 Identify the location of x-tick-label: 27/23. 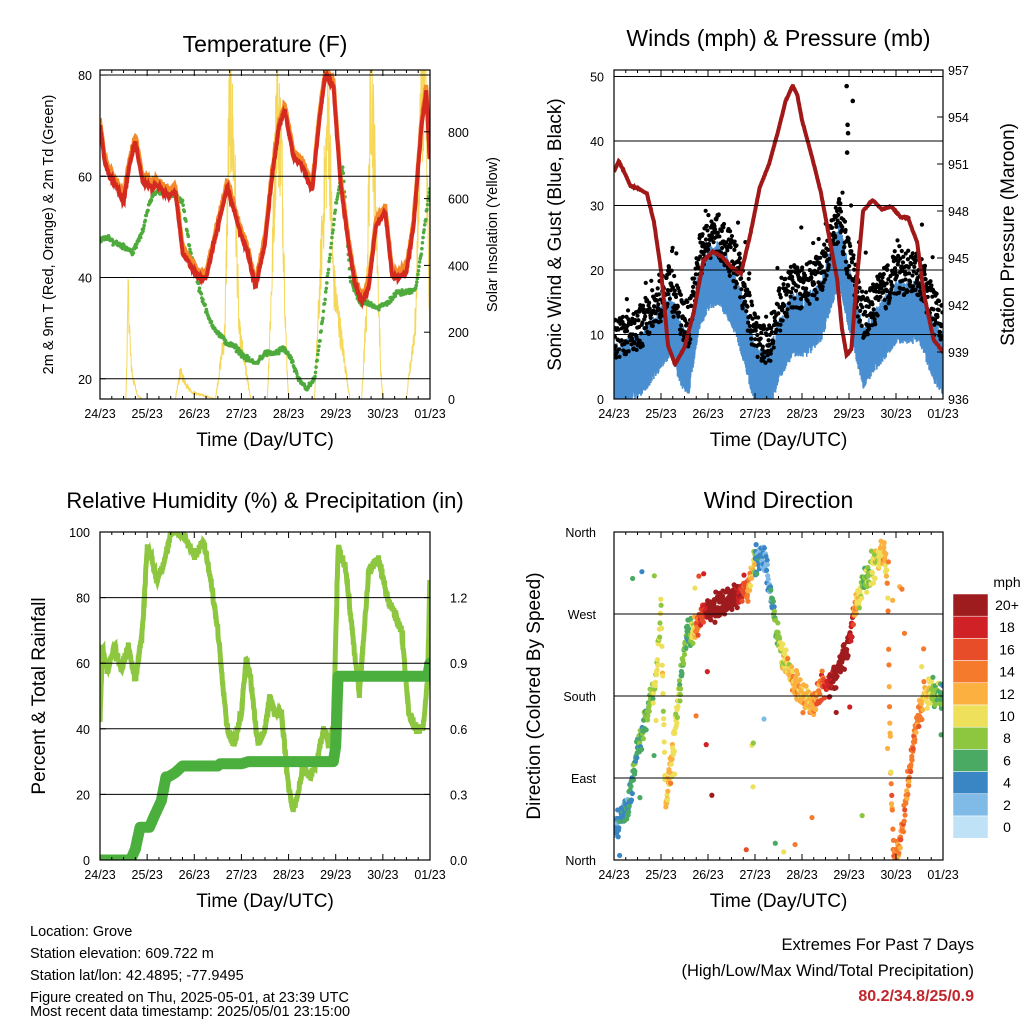
(754, 414).